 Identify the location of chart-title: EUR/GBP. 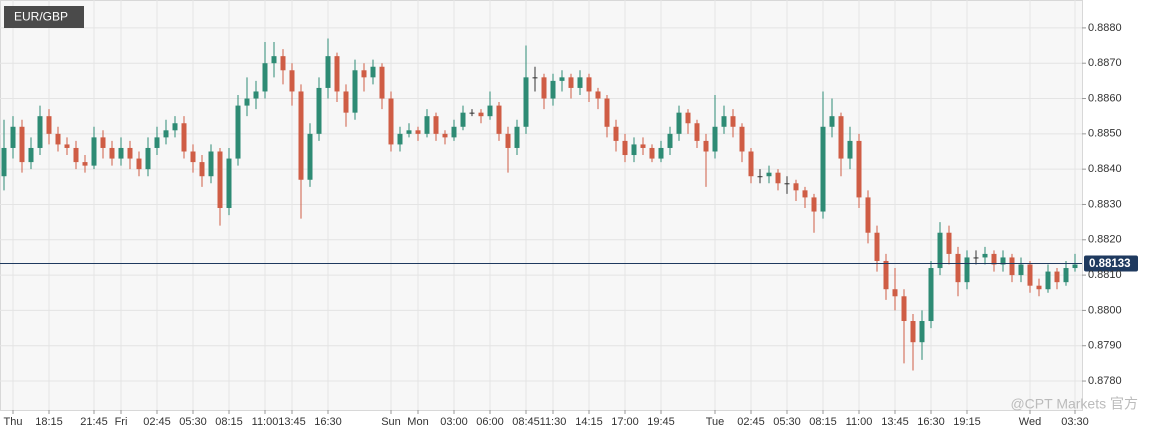
(41, 17).